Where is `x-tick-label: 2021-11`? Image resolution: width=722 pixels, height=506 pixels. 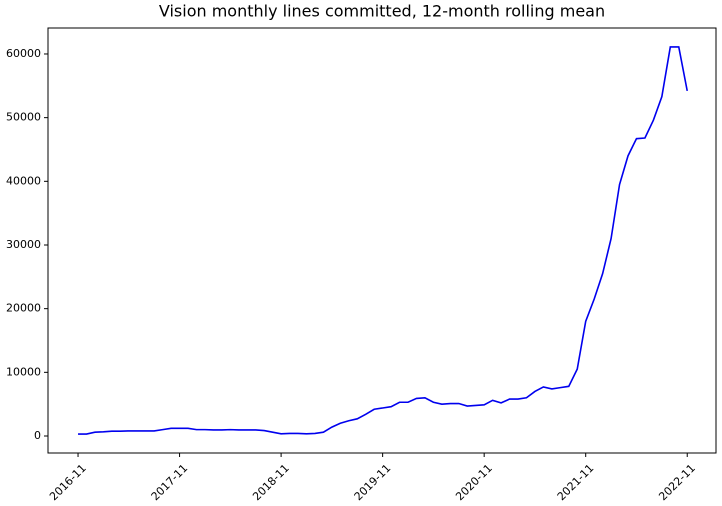
x-tick-label: 2021-11 is located at coordinates (576, 483).